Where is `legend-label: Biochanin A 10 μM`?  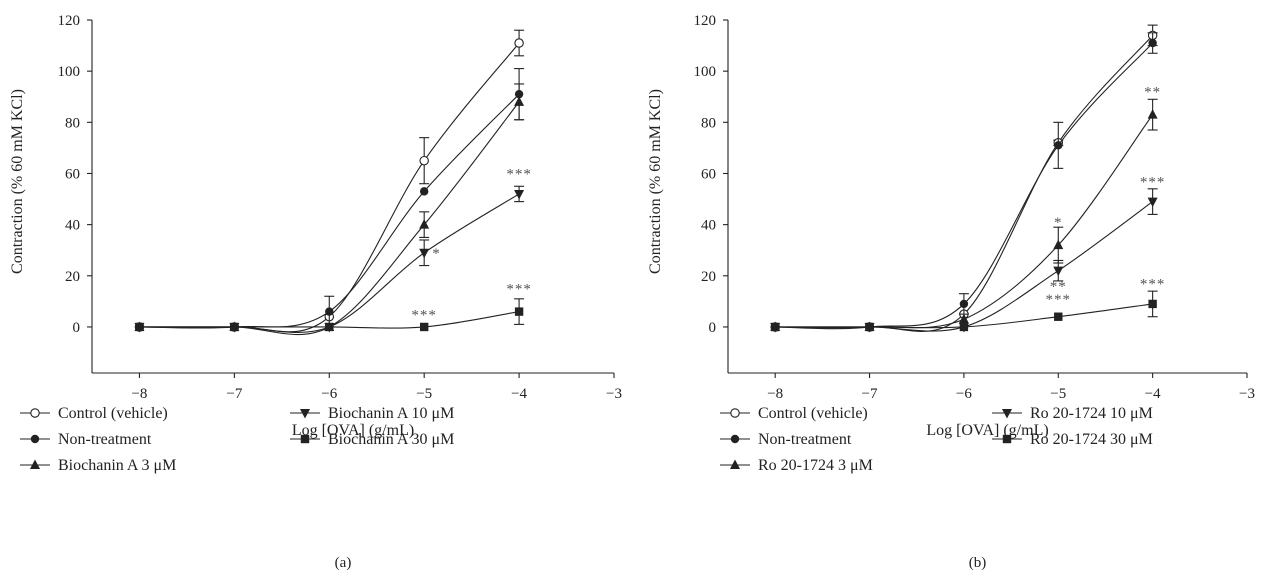 legend-label: Biochanin A 10 μM is located at coordinates (391, 413).